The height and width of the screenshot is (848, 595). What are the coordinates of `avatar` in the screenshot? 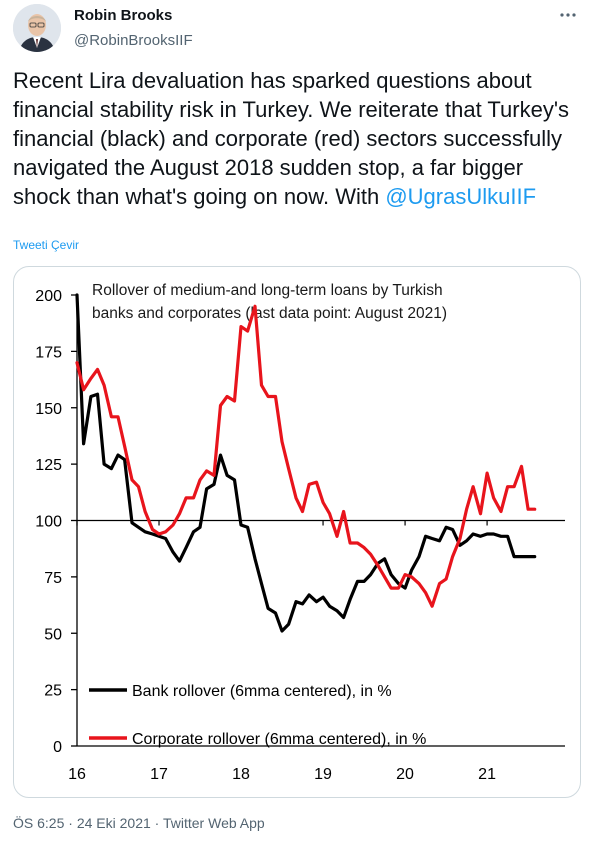 It's located at (37, 28).